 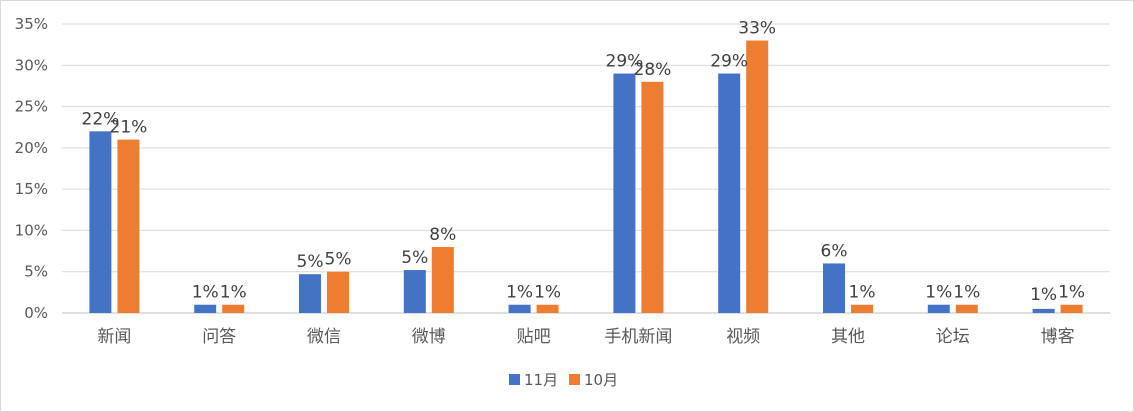 I want to click on x-axis: 新闻 问答 微信 微博 贴吧 手机新闻 视频 其他 论坛 博客, so click(x=585, y=337).